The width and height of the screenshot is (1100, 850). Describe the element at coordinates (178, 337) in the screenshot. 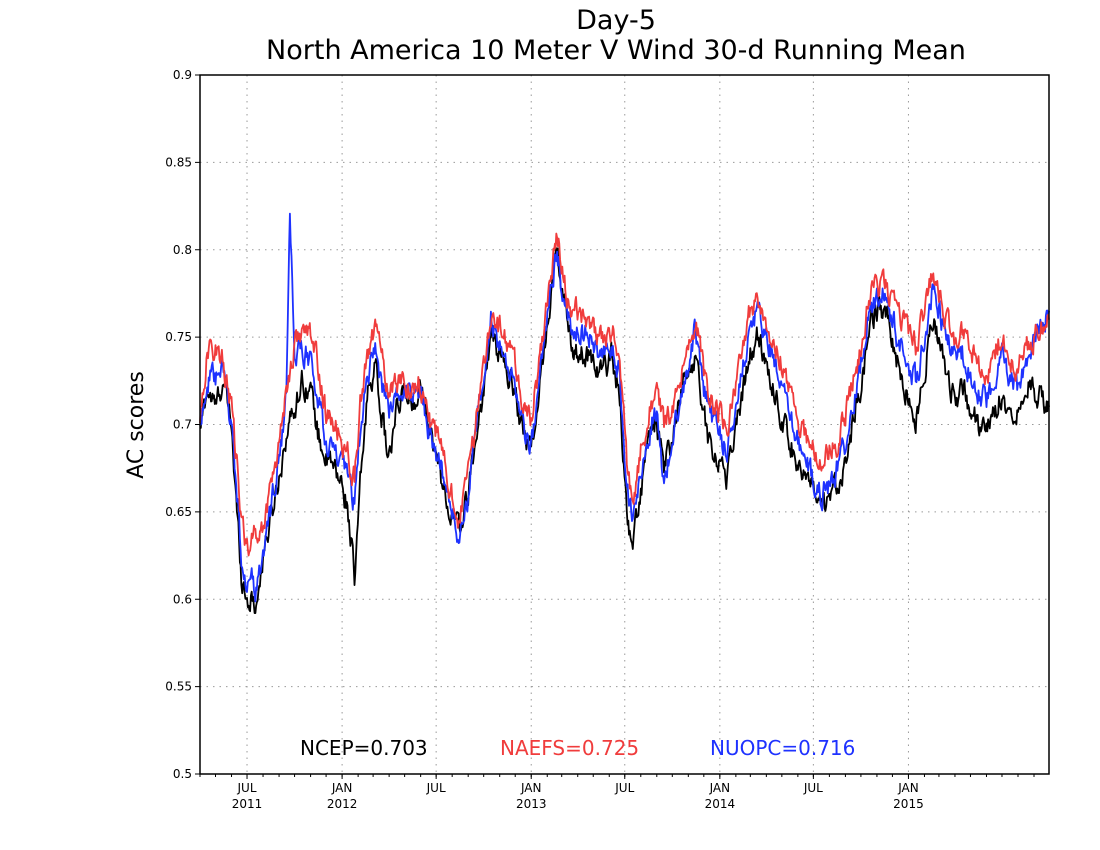

I see `y-tick-label: 0.75` at that location.